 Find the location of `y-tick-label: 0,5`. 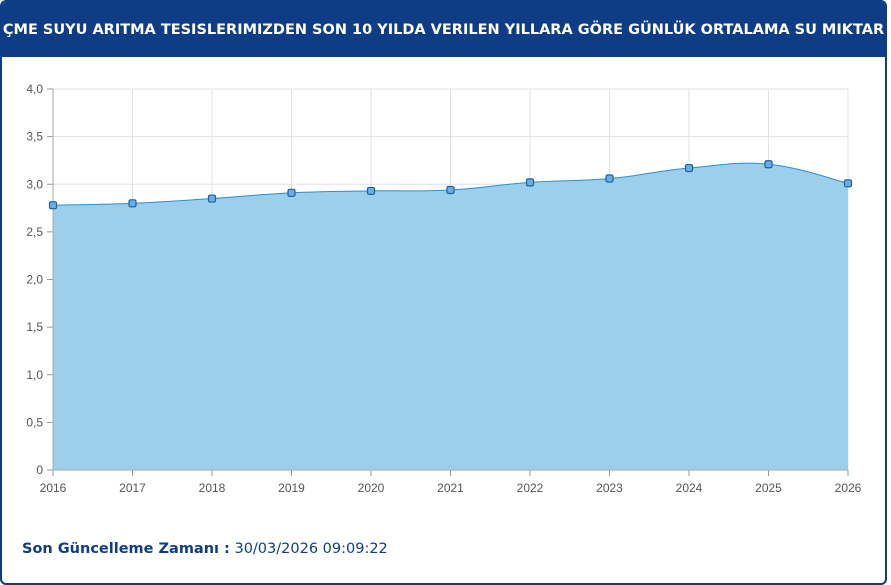

y-tick-label: 0,5 is located at coordinates (34, 422).